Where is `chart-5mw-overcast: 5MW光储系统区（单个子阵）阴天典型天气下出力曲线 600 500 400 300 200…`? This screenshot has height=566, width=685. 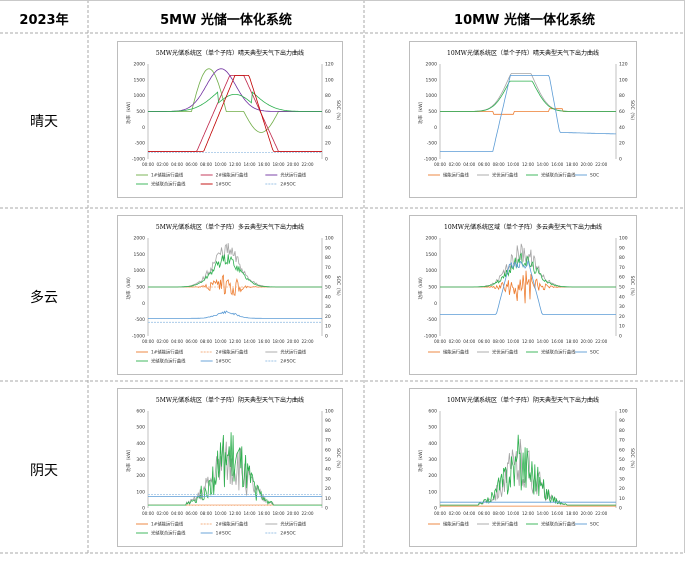
chart-5mw-overcast: 5MW光储系统区（单个子阵）阴天典型天气下出力曲线 600 500 400 300 200… is located at coordinates (230, 467).